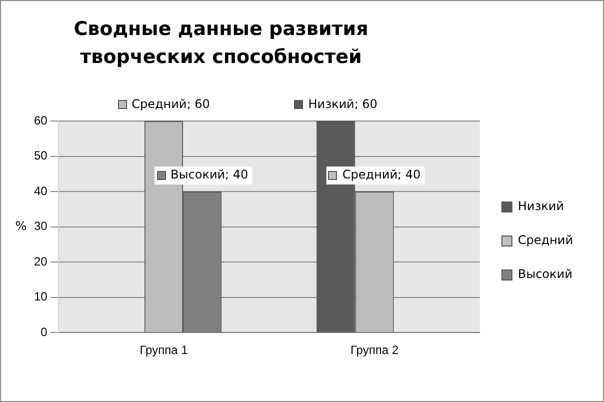 Image resolution: width=604 pixels, height=402 pixels. Describe the element at coordinates (545, 274) in the screenshot. I see `legend-label: Высокий` at that location.